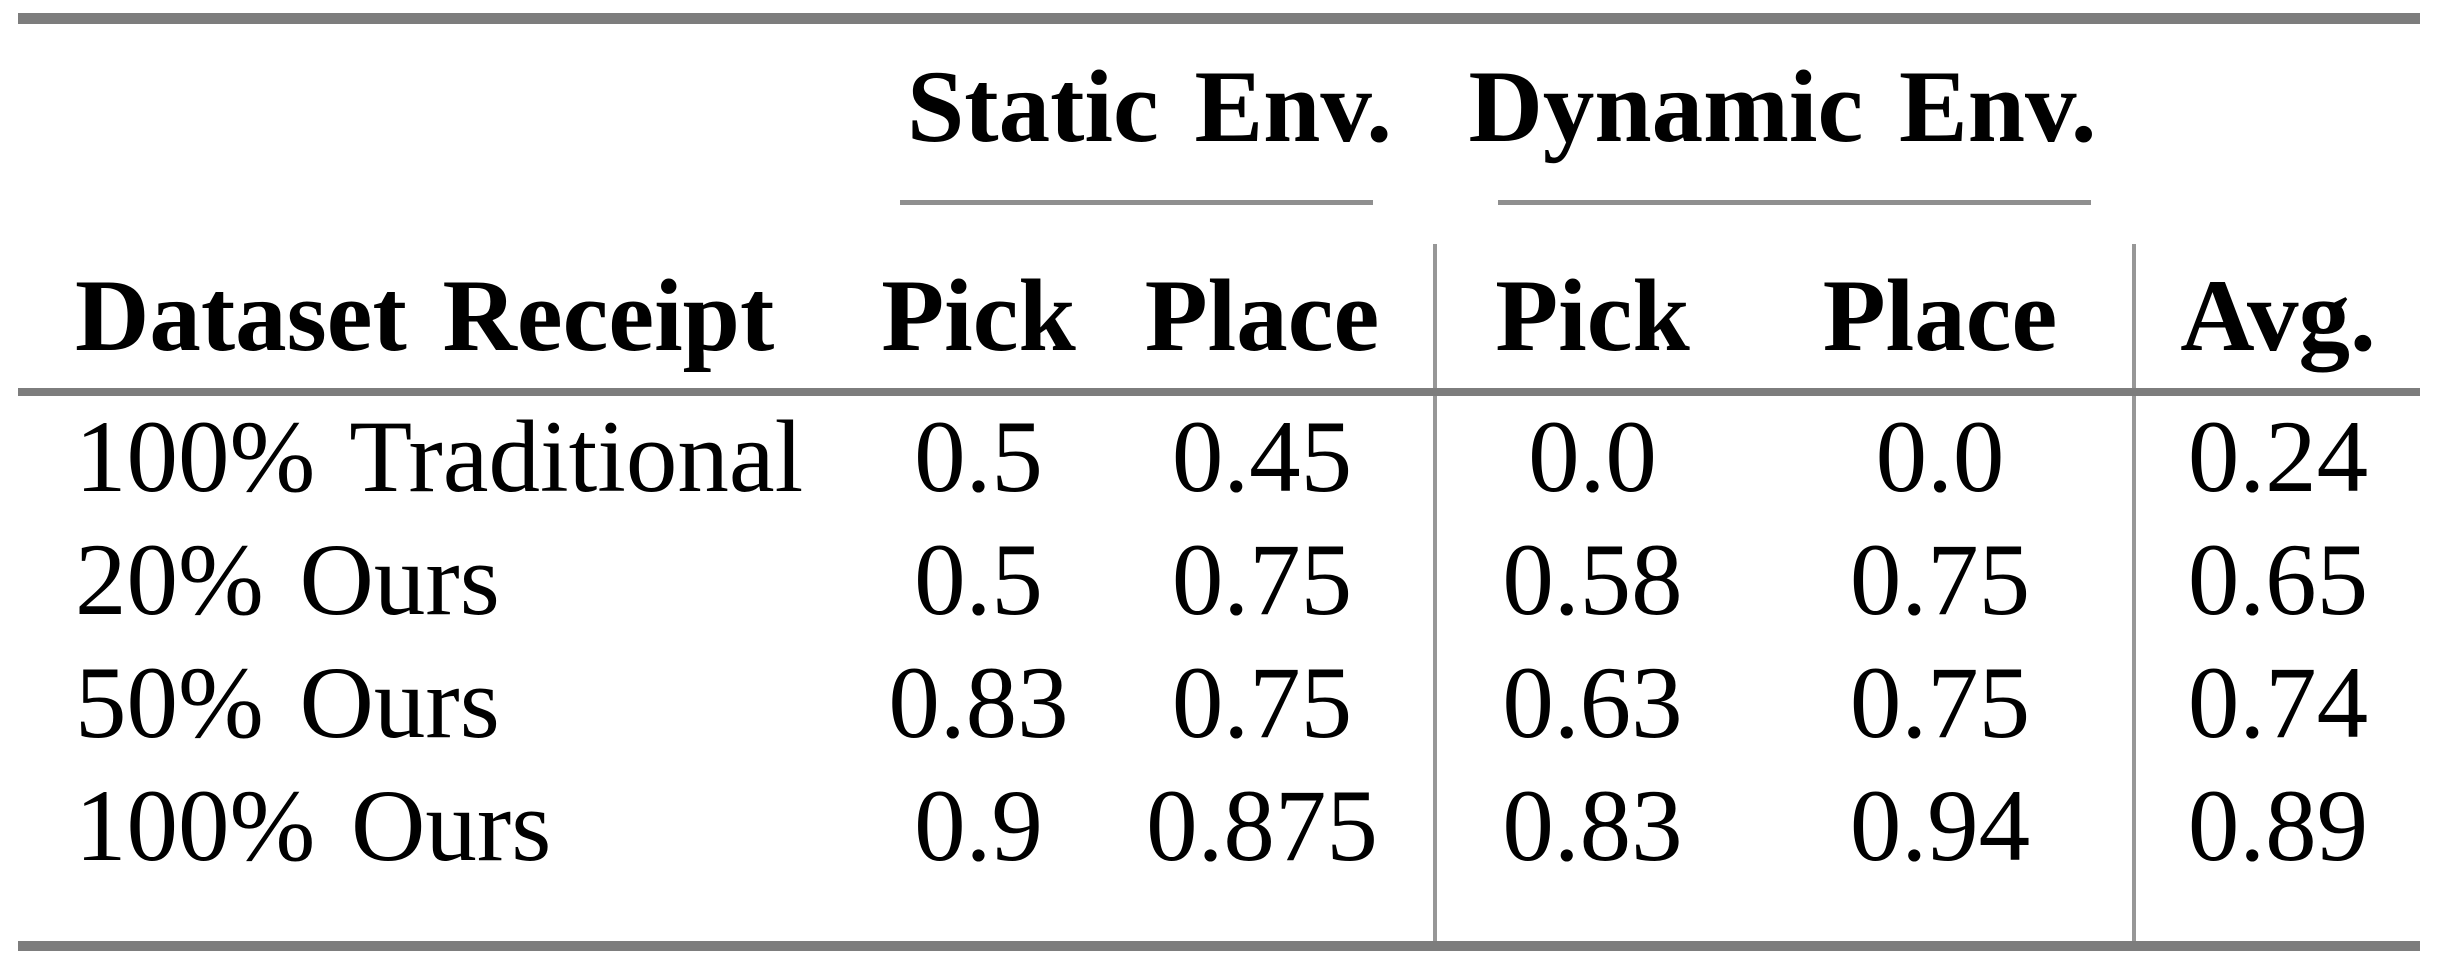 This screenshot has height=979, width=2440. What do you see at coordinates (287, 703) in the screenshot?
I see `row-label: 50% Ours` at bounding box center [287, 703].